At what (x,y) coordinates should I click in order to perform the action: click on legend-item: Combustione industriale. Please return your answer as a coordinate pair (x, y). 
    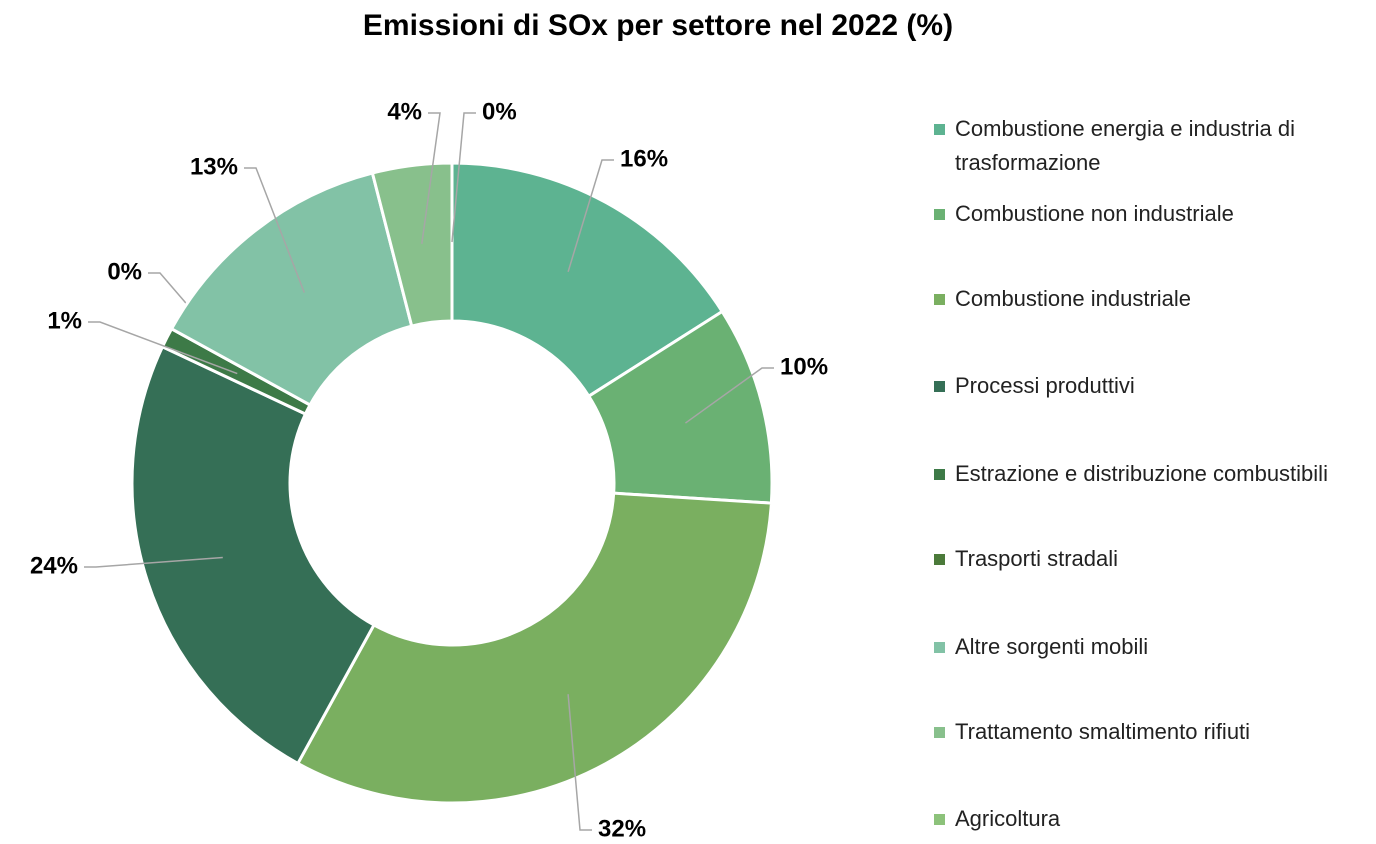
    Looking at the image, I should click on (1149, 299).